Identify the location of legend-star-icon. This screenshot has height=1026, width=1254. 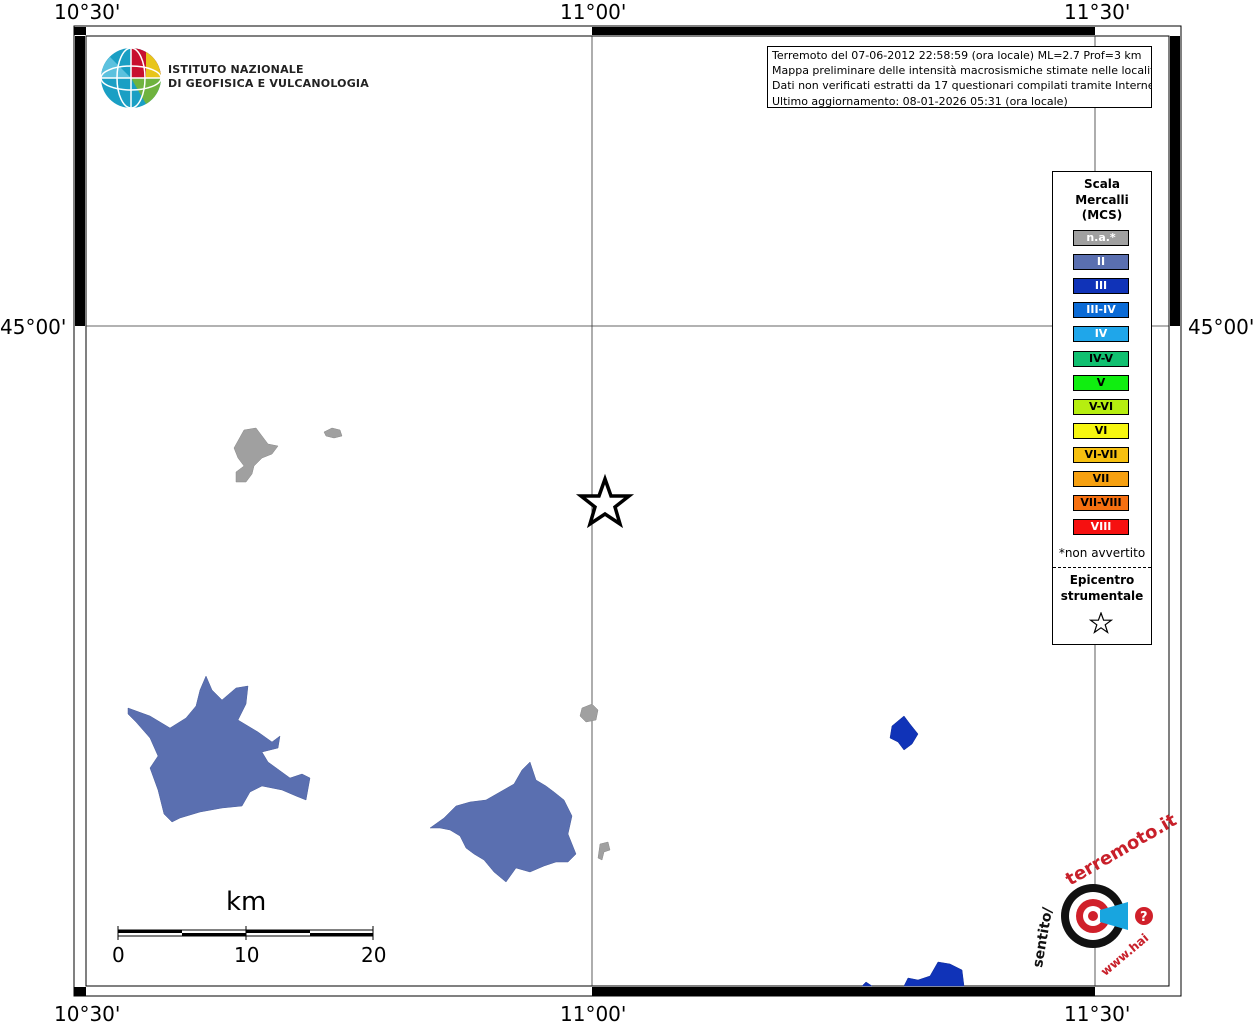
(1101, 623).